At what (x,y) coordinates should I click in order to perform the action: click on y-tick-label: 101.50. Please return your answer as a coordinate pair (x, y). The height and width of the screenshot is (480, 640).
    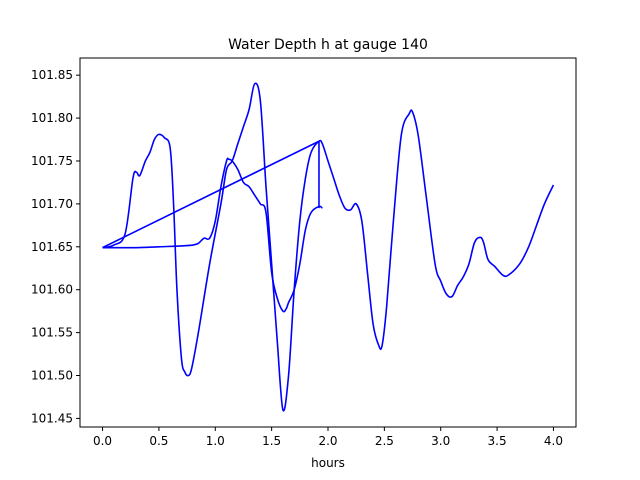
    Looking at the image, I should click on (52, 376).